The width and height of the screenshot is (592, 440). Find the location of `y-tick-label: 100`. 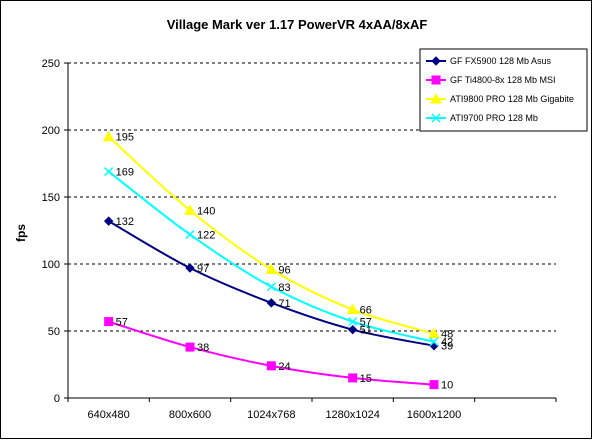

y-tick-label: 100 is located at coordinates (51, 265).